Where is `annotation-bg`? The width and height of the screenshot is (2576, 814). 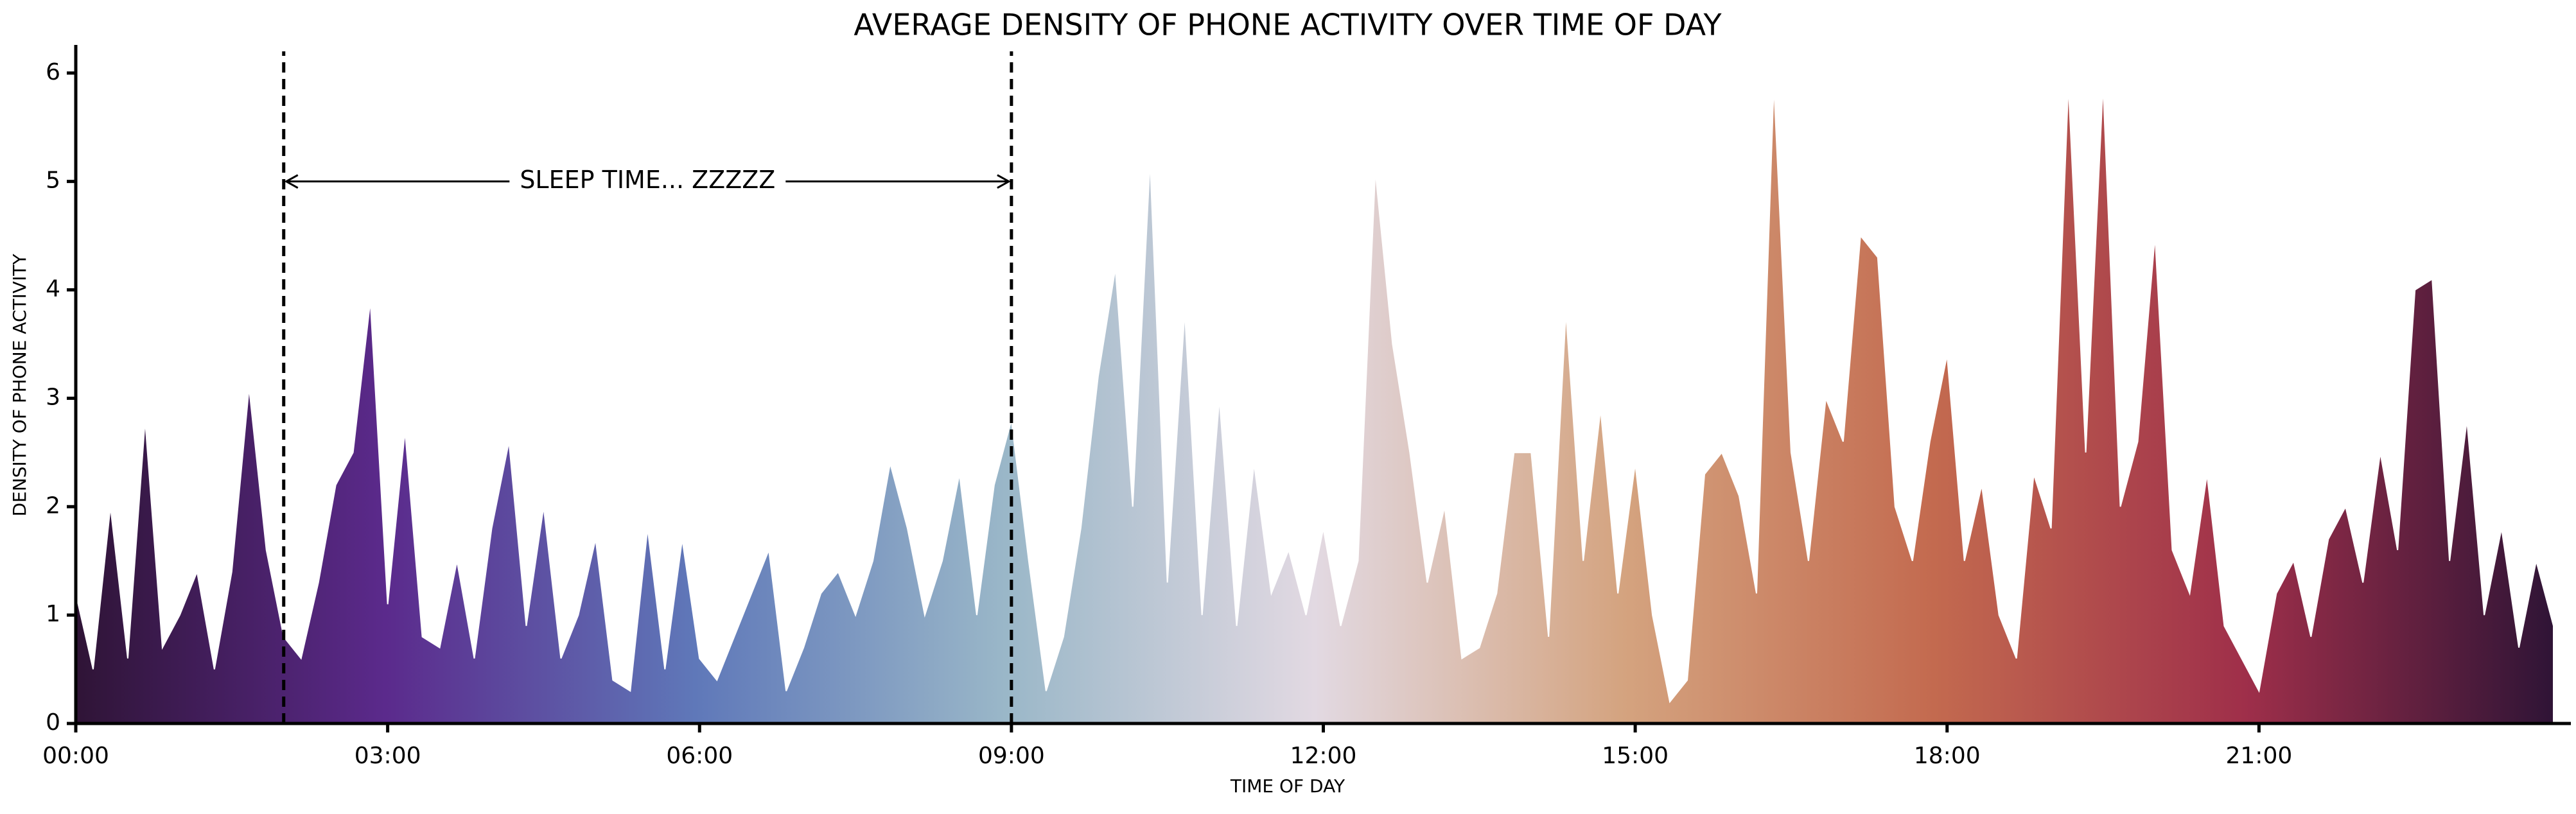
annotation-bg is located at coordinates (647, 181).